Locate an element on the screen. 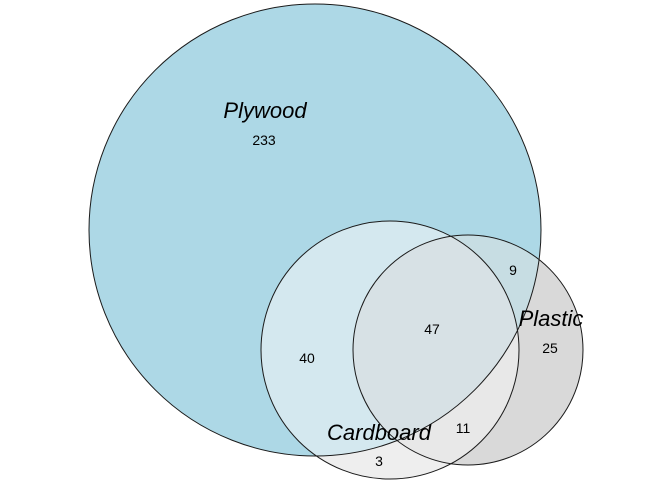 This screenshot has width=672, height=480. all-three-region is located at coordinates (436, 345).